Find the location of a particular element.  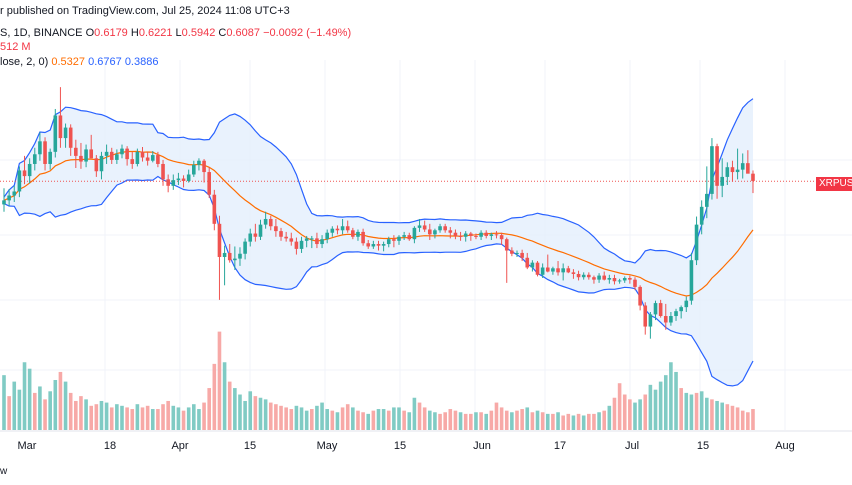

high-label: H is located at coordinates (134, 33).